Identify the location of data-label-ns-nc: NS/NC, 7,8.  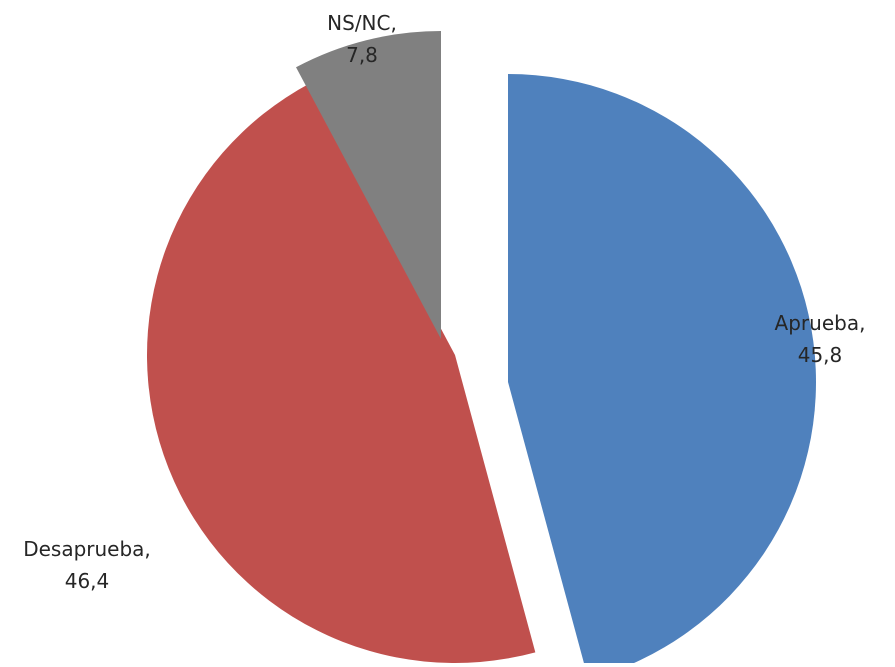
(362, 39).